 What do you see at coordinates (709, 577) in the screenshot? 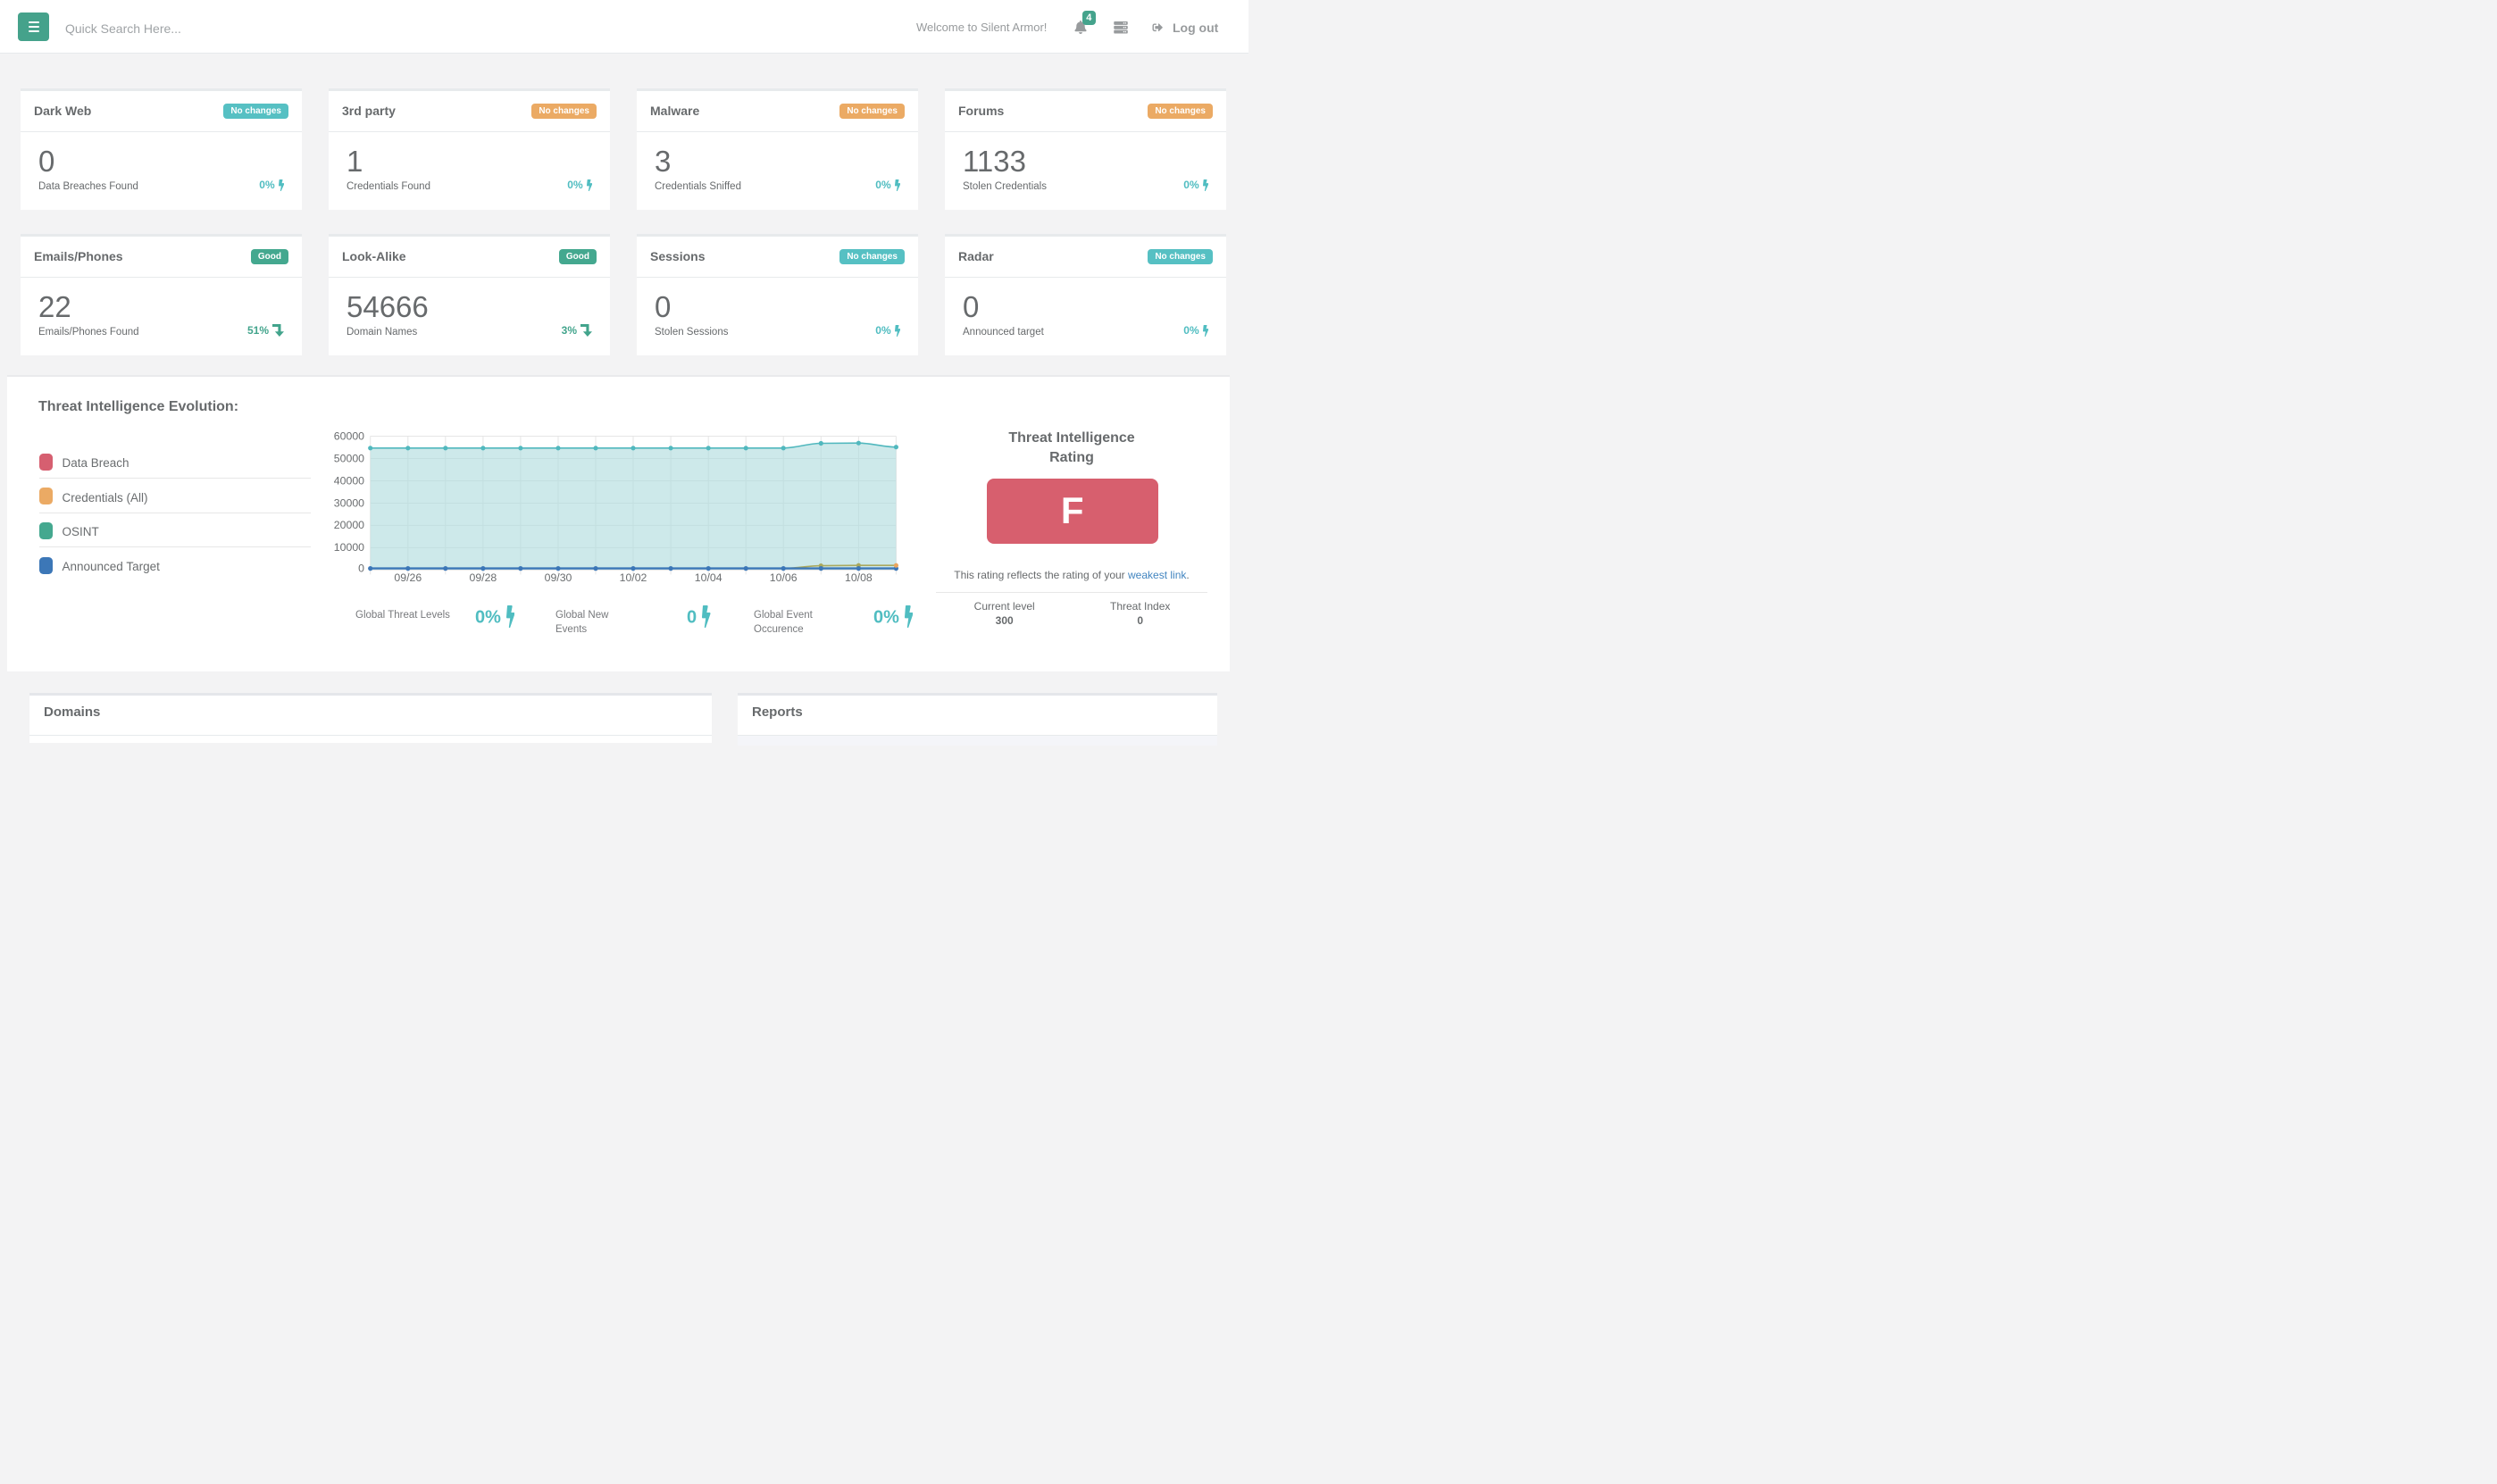
I see `svg-text: 10/04` at bounding box center [709, 577].